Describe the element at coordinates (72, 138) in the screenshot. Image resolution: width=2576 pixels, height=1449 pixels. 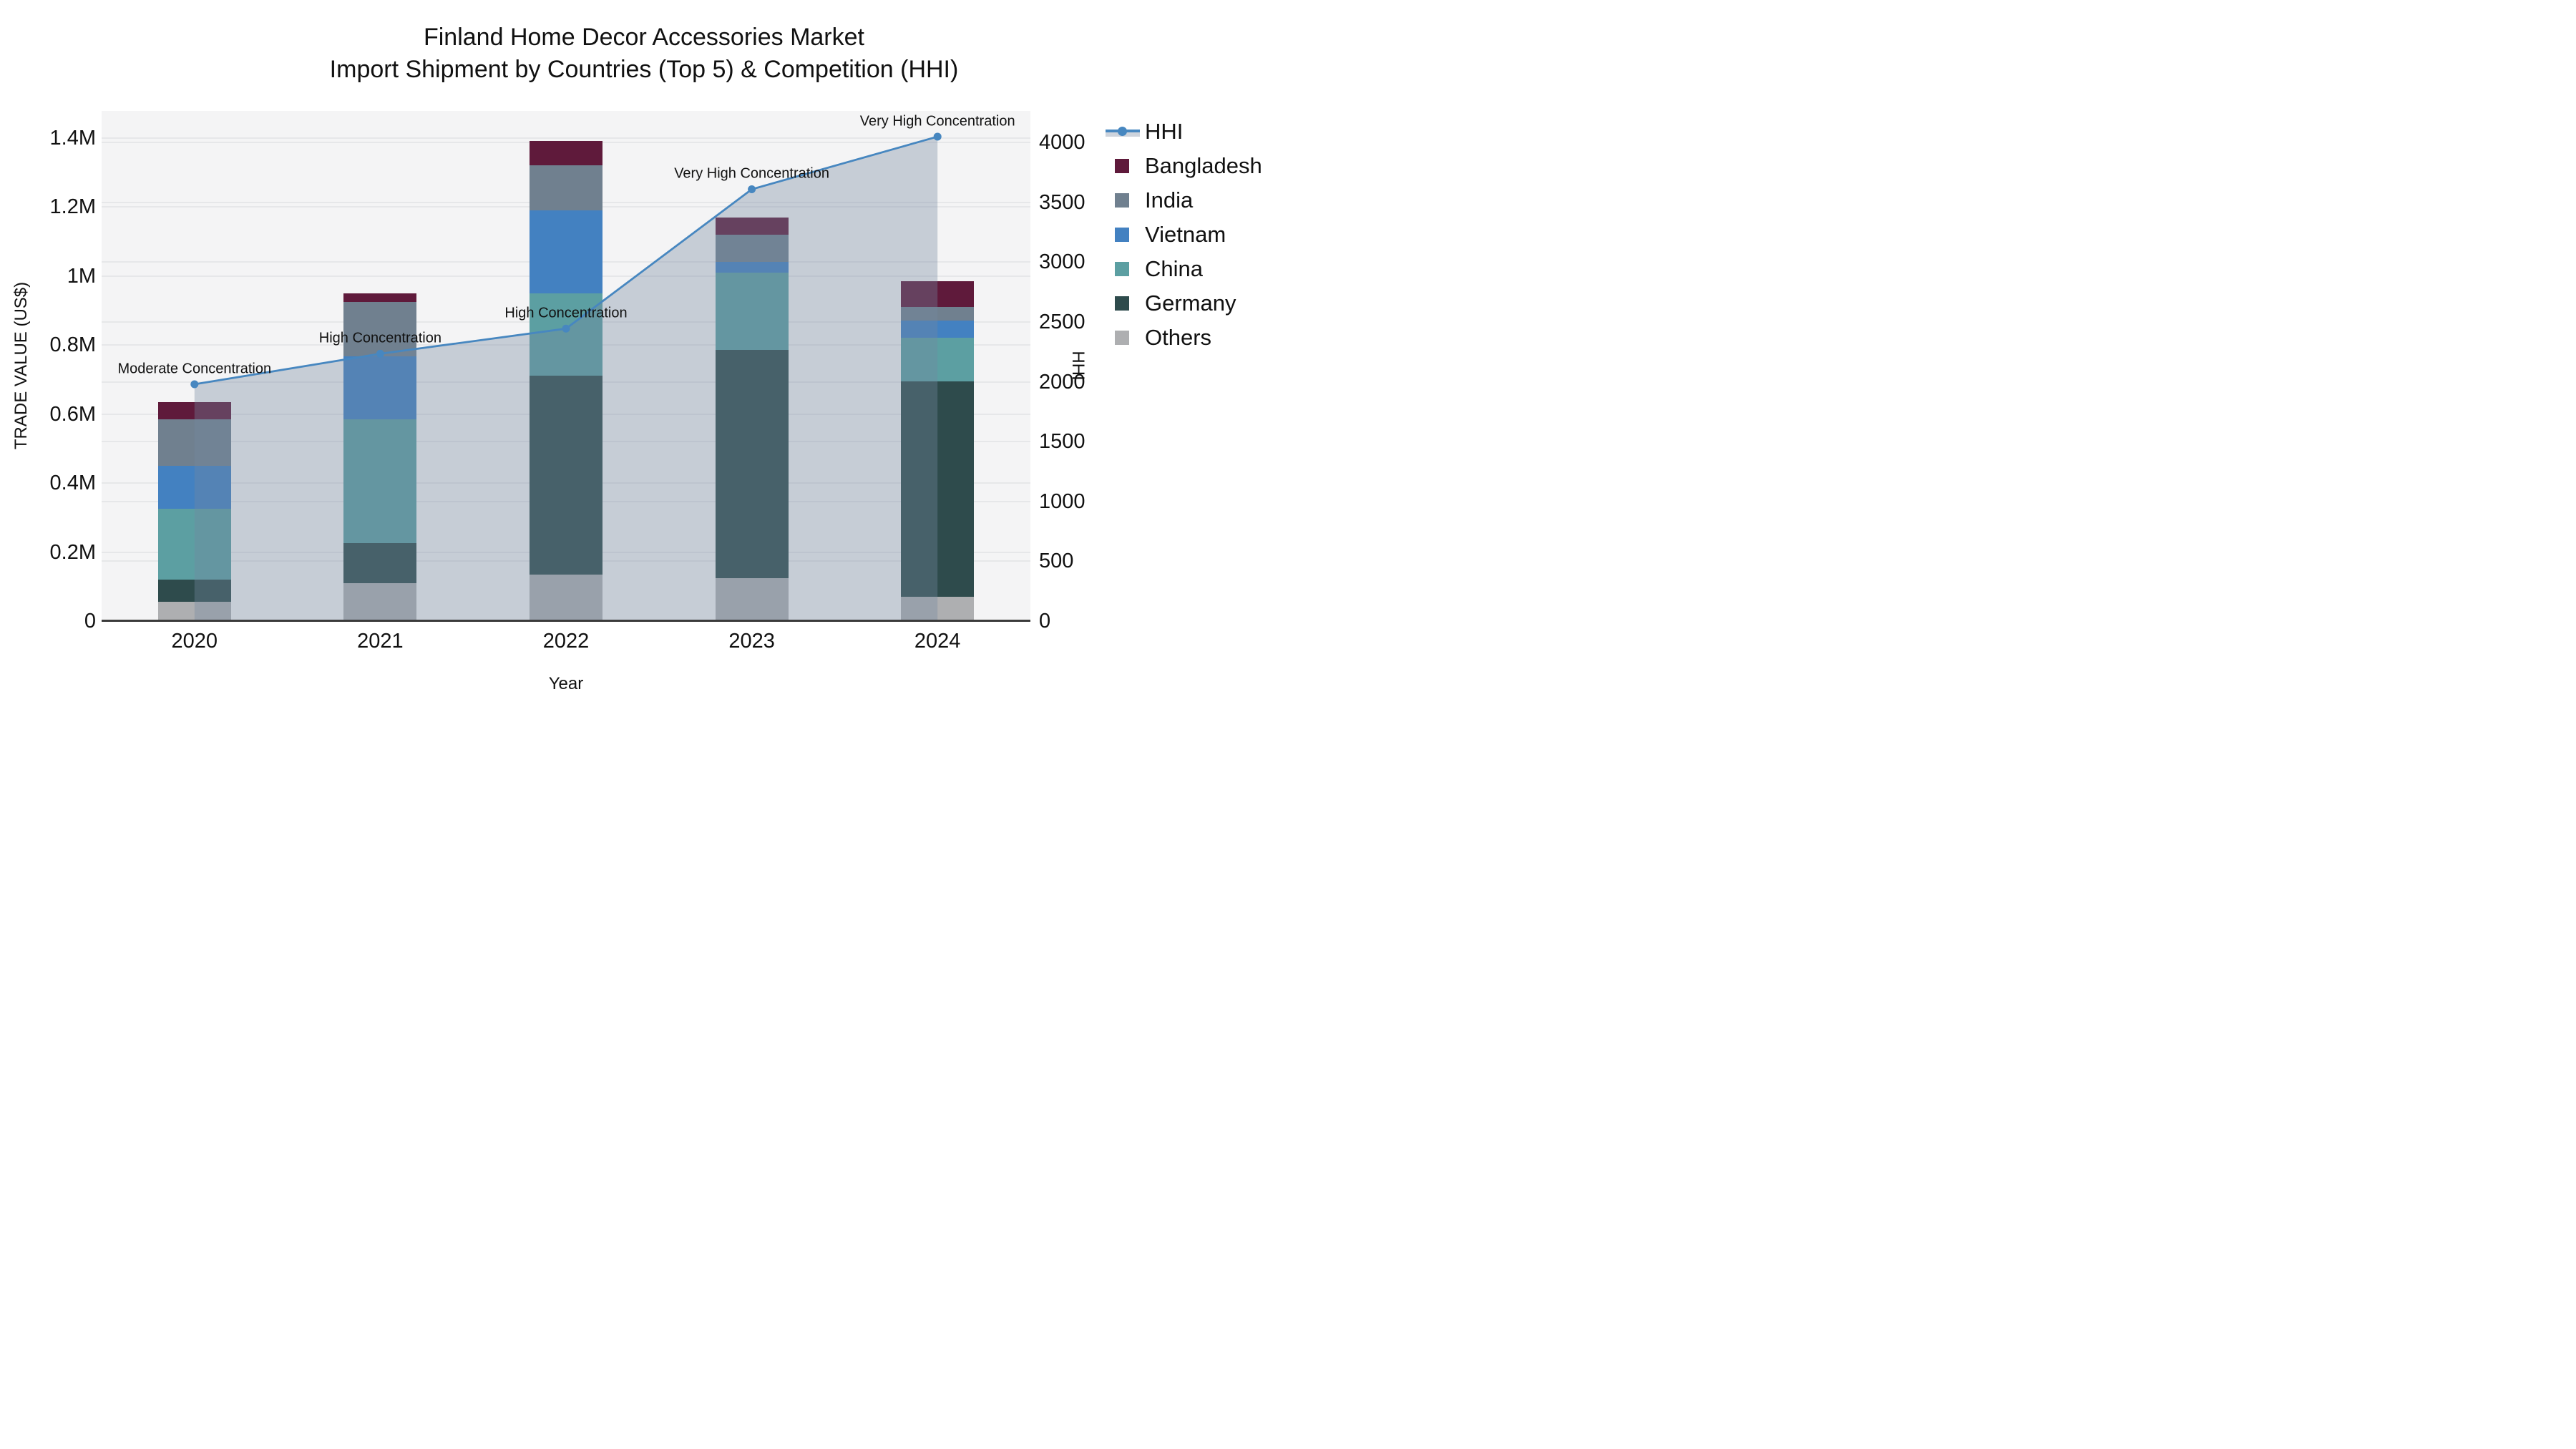
I see `y-left-tick-1.4M: 1.4M` at that location.